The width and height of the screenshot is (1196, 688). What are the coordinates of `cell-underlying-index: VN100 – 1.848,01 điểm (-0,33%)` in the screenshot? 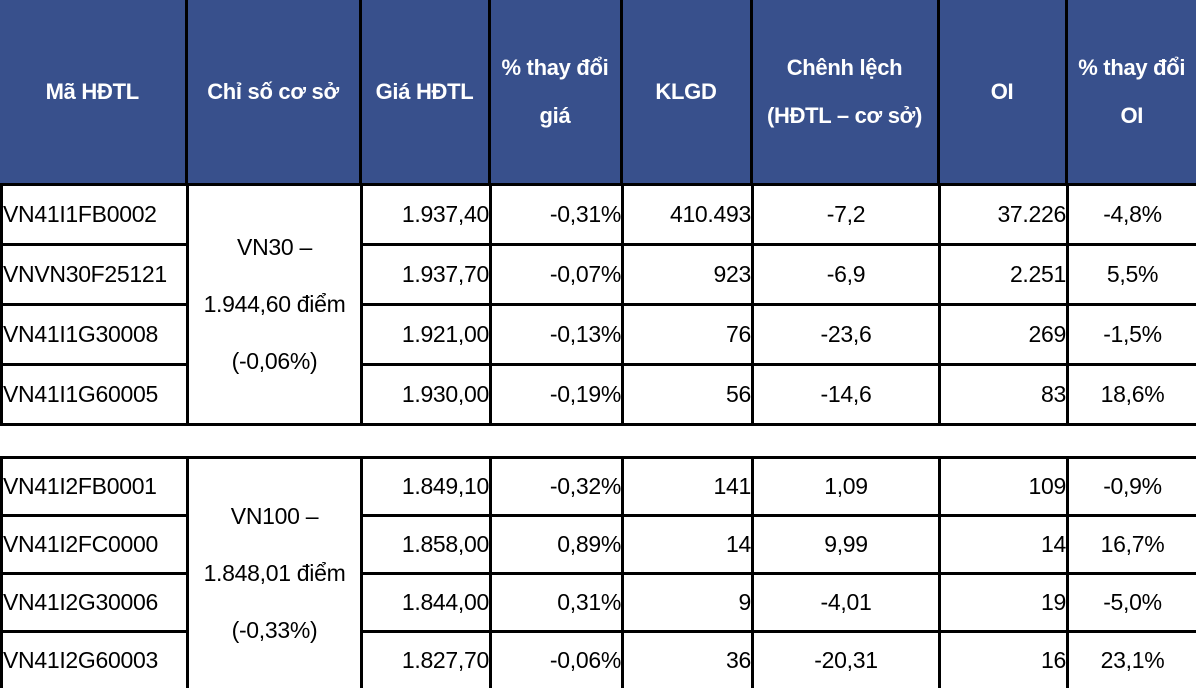 It's located at (274, 572).